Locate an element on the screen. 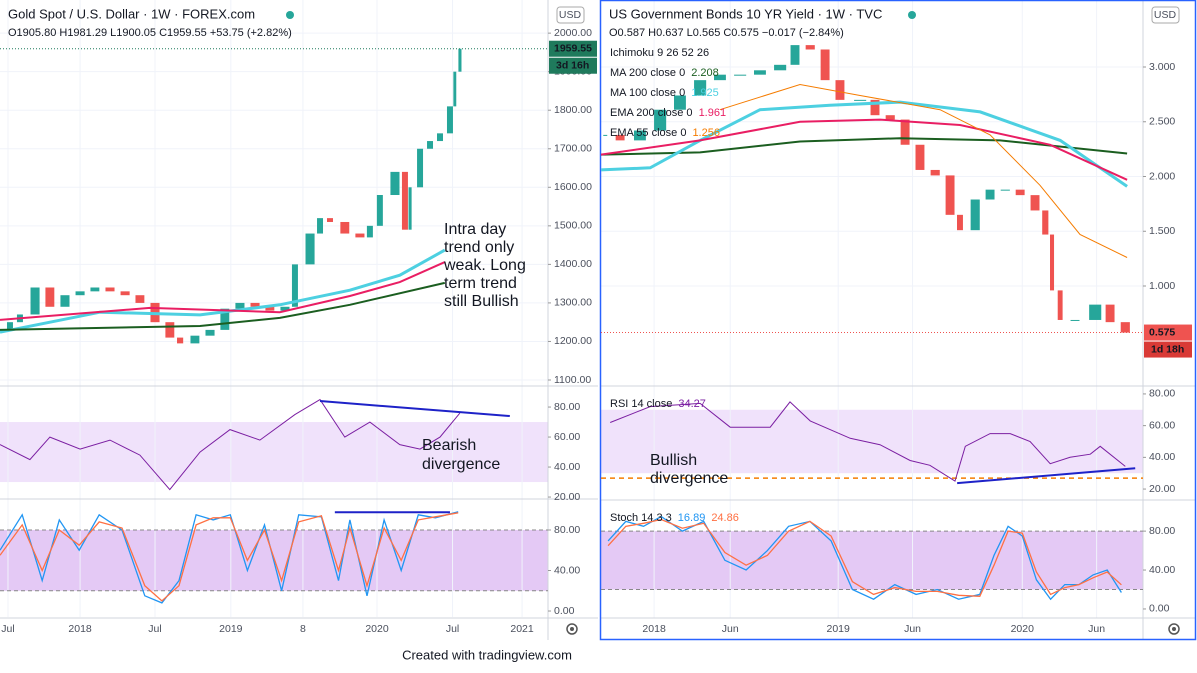 Image resolution: width=1197 pixels, height=673 pixels. annotation: Bearish is located at coordinates (449, 445).